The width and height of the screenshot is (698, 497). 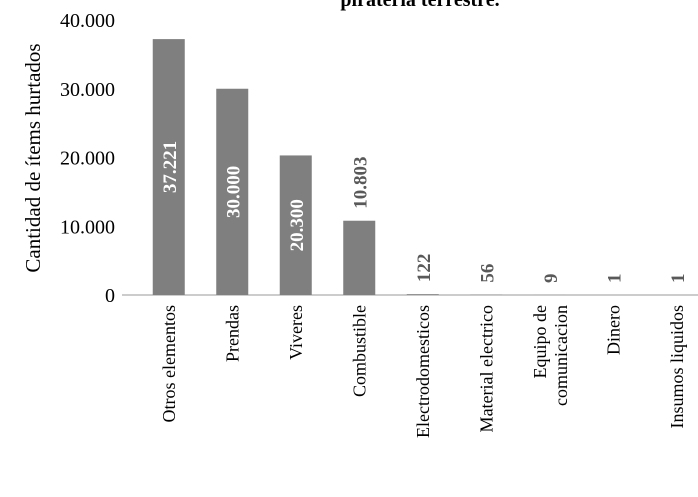 I want to click on x-tick-label: Viveres, so click(x=296, y=332).